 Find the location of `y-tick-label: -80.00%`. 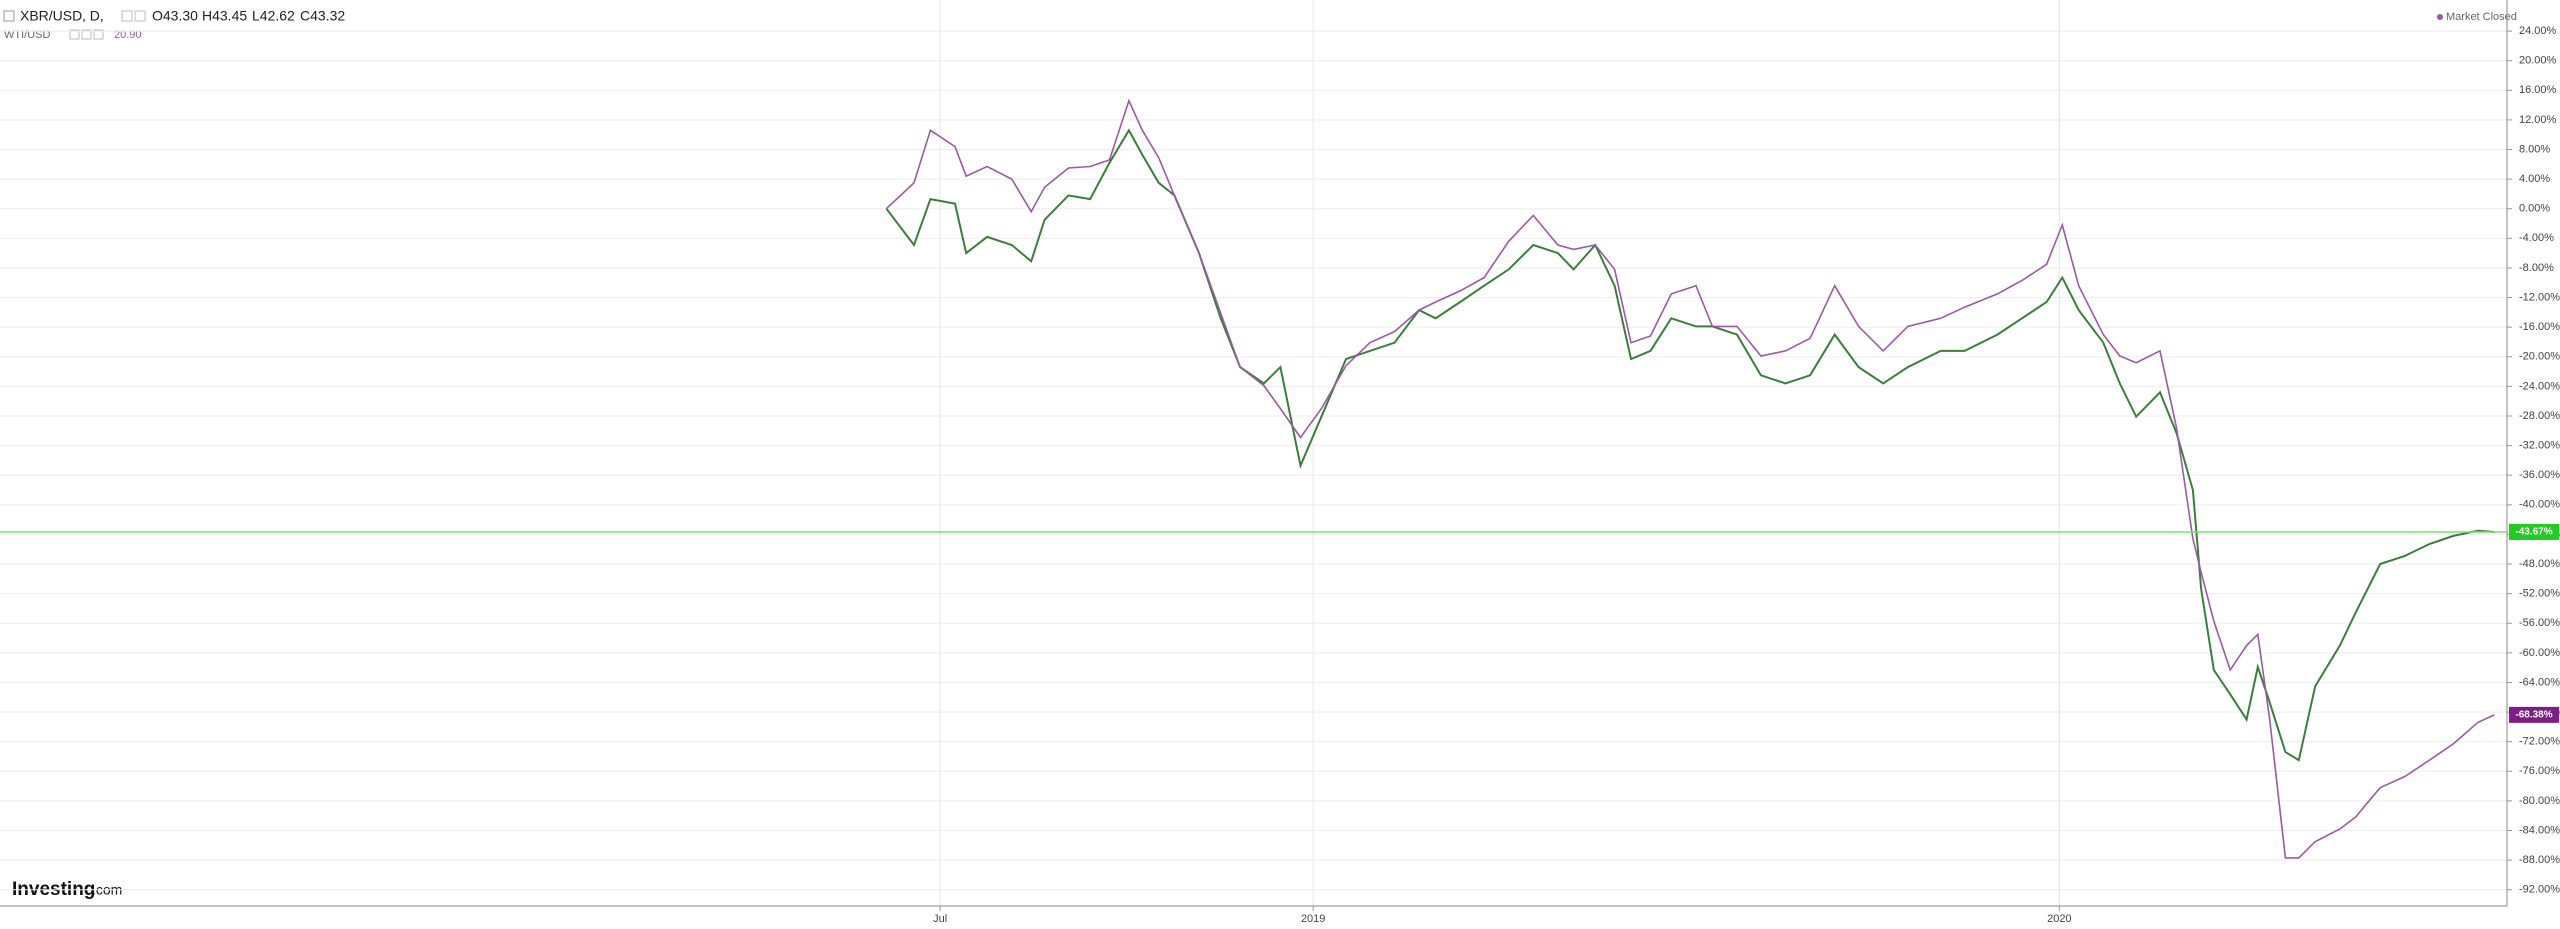

y-tick-label: -80.00% is located at coordinates (2539, 801).